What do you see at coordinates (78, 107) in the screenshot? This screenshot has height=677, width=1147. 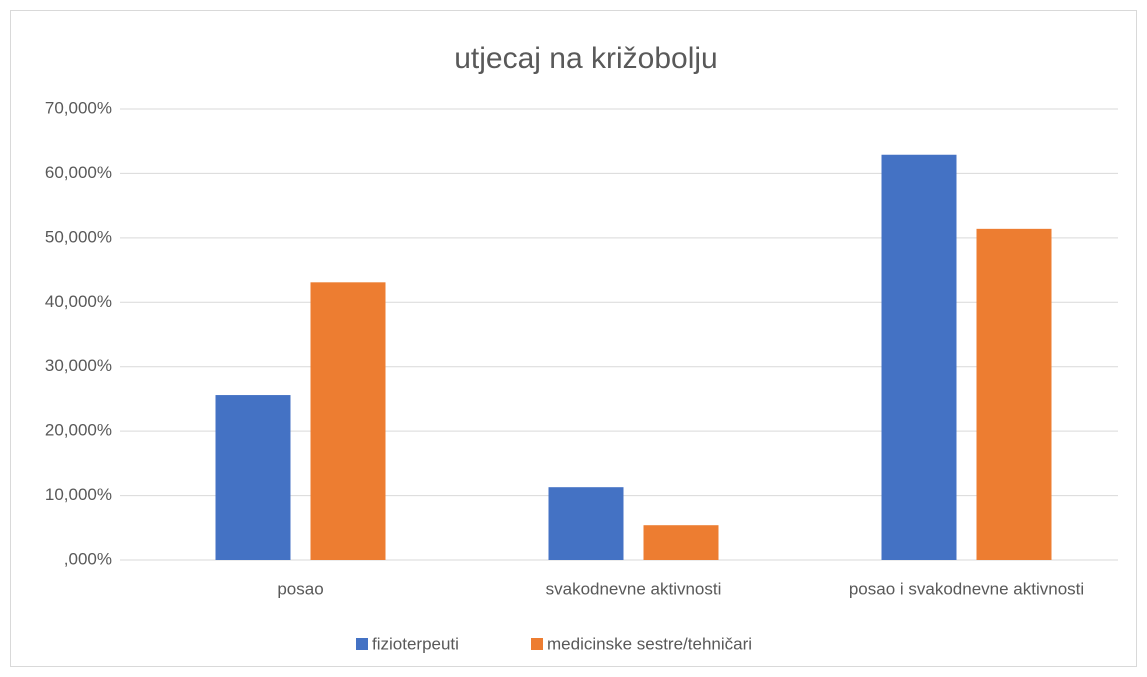 I see `y-tick-label: 70,000%` at bounding box center [78, 107].